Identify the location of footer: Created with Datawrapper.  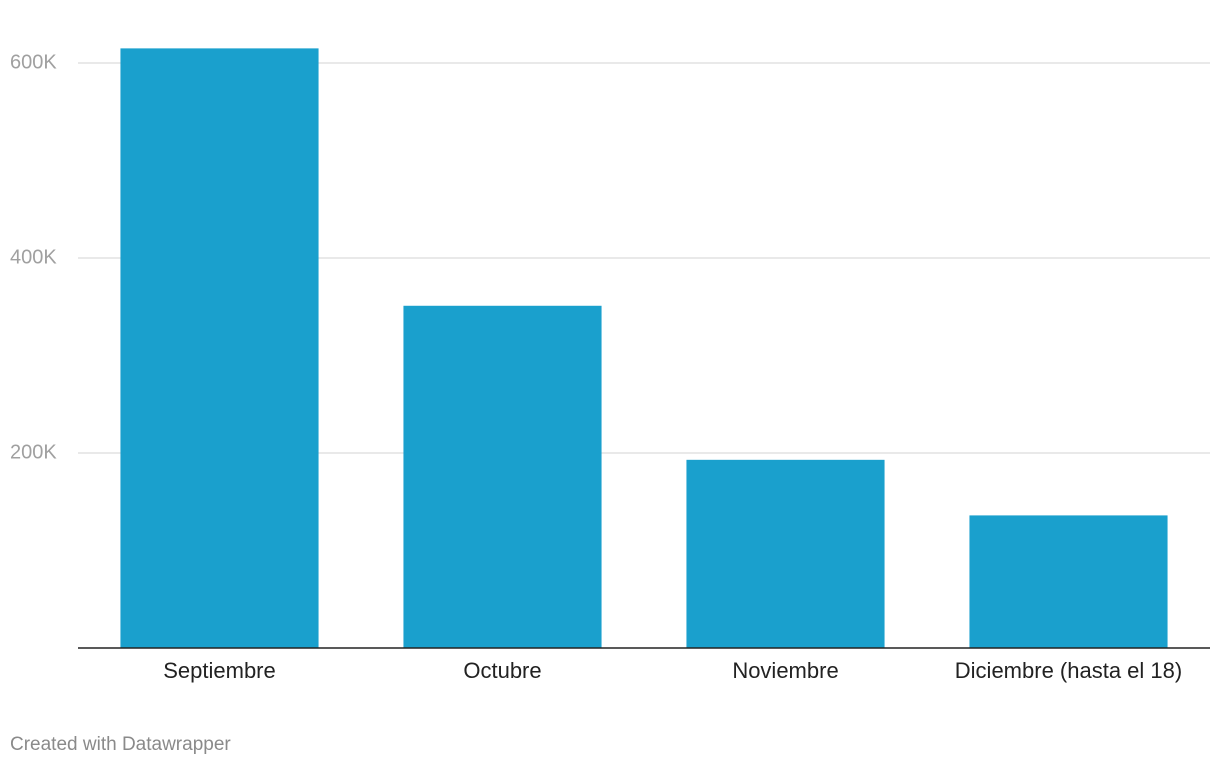
(120, 744).